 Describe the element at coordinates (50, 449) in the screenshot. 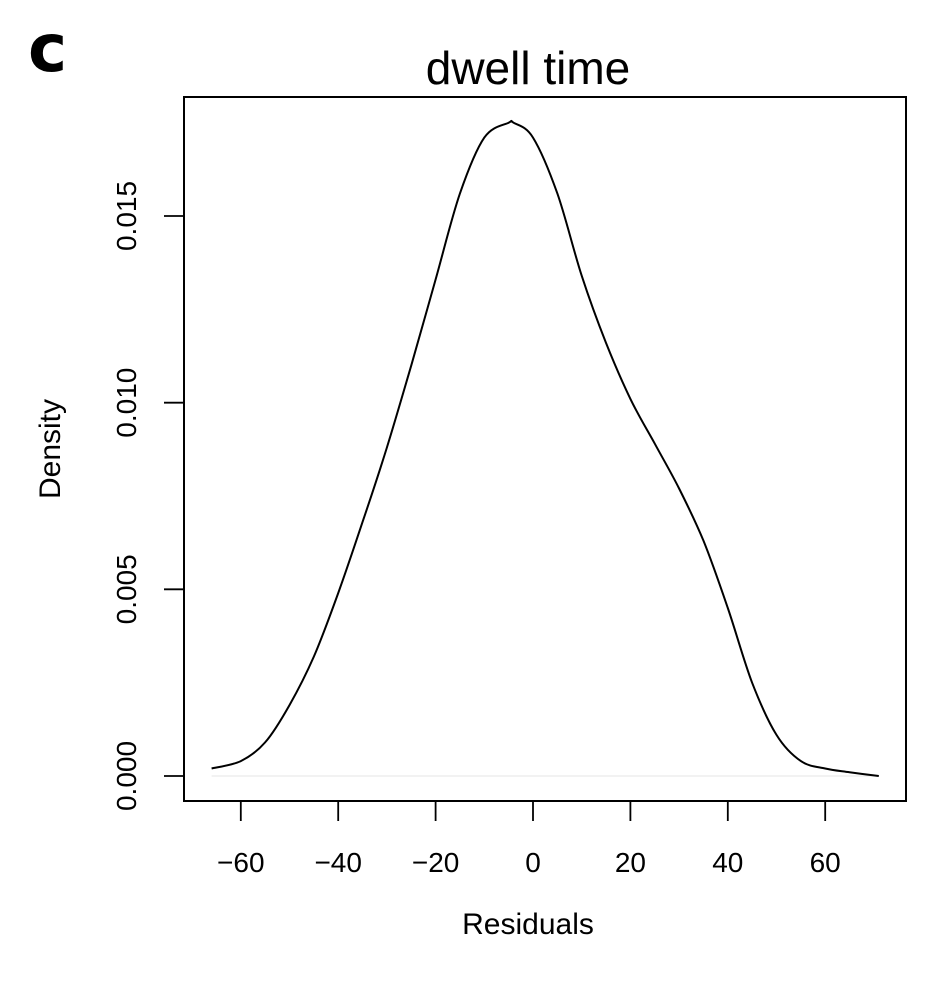

I see `y-axis-label: Density` at that location.